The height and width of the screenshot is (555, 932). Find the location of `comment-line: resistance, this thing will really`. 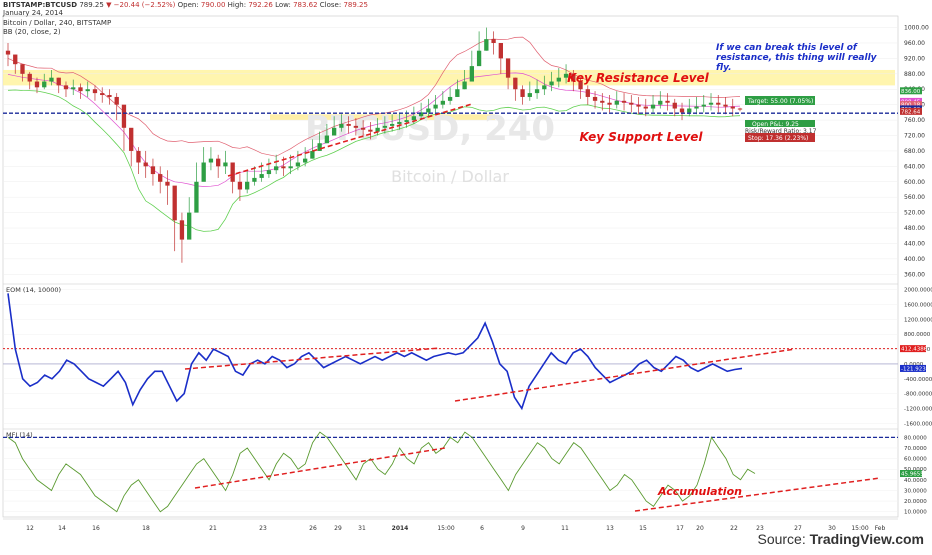

comment-line: resistance, this thing will really is located at coordinates (797, 58).